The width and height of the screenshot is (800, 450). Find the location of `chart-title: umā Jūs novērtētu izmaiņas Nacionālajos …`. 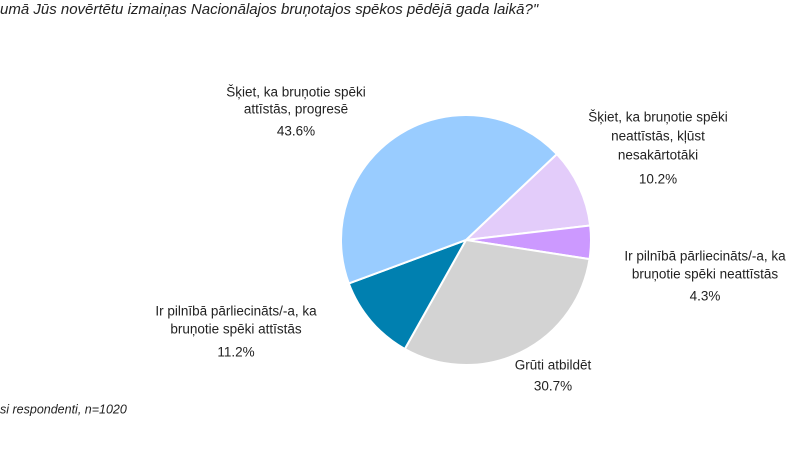

chart-title: umā Jūs novērtētu izmaiņas Nacionālajos … is located at coordinates (269, 9).